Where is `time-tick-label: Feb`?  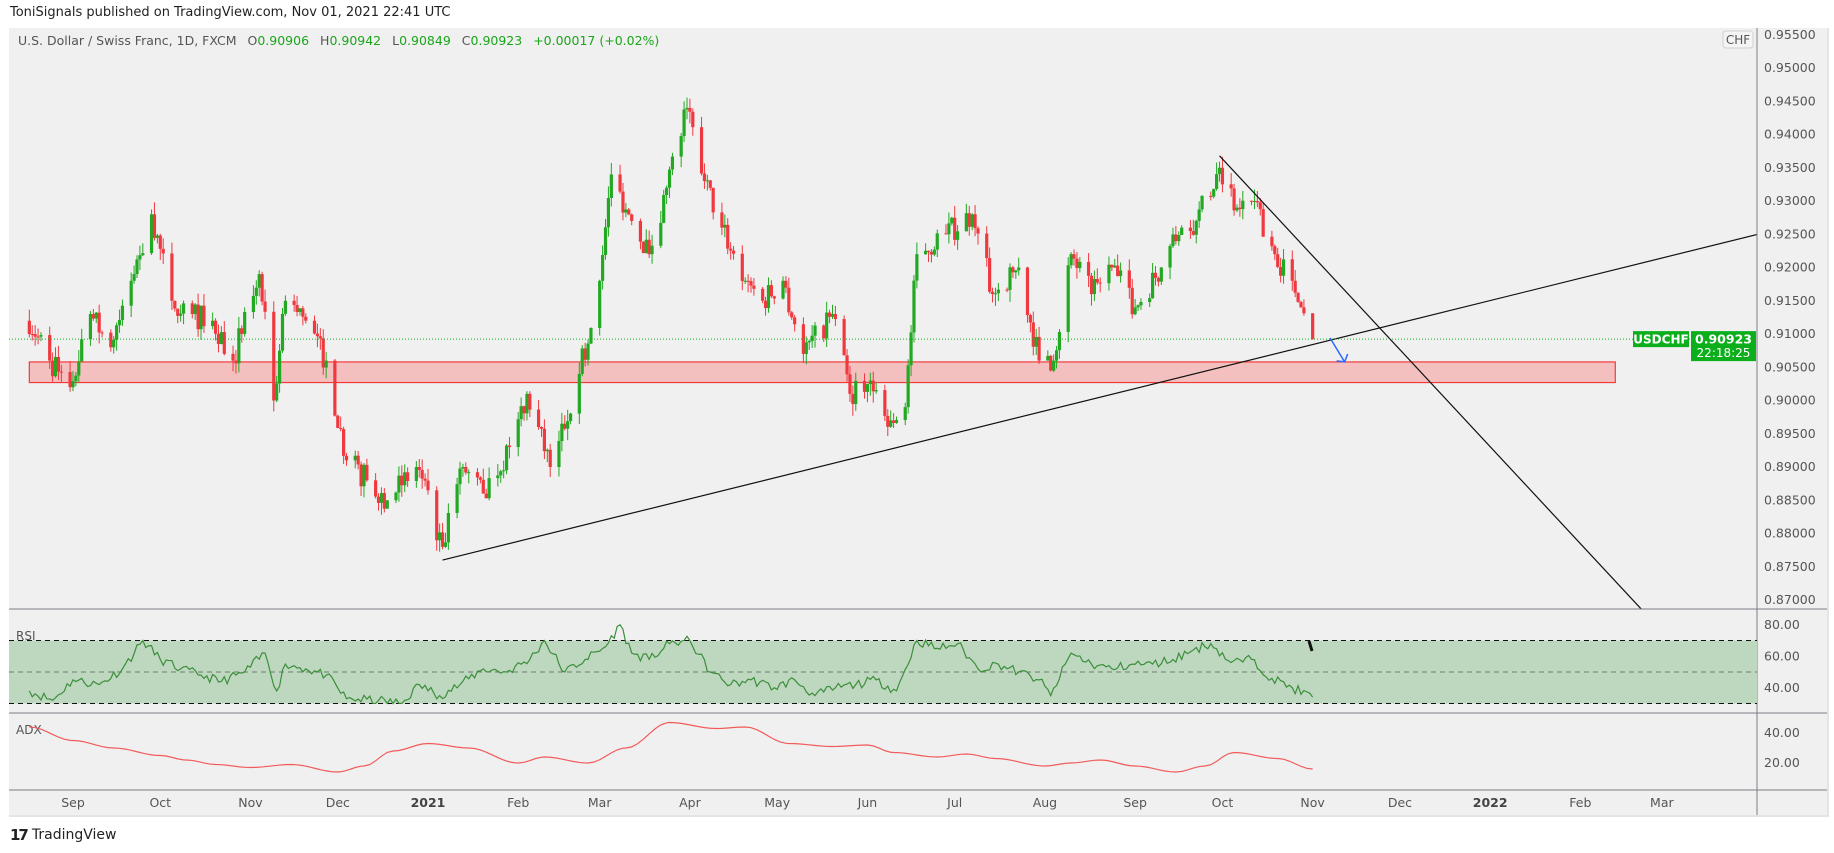
time-tick-label: Feb is located at coordinates (518, 802).